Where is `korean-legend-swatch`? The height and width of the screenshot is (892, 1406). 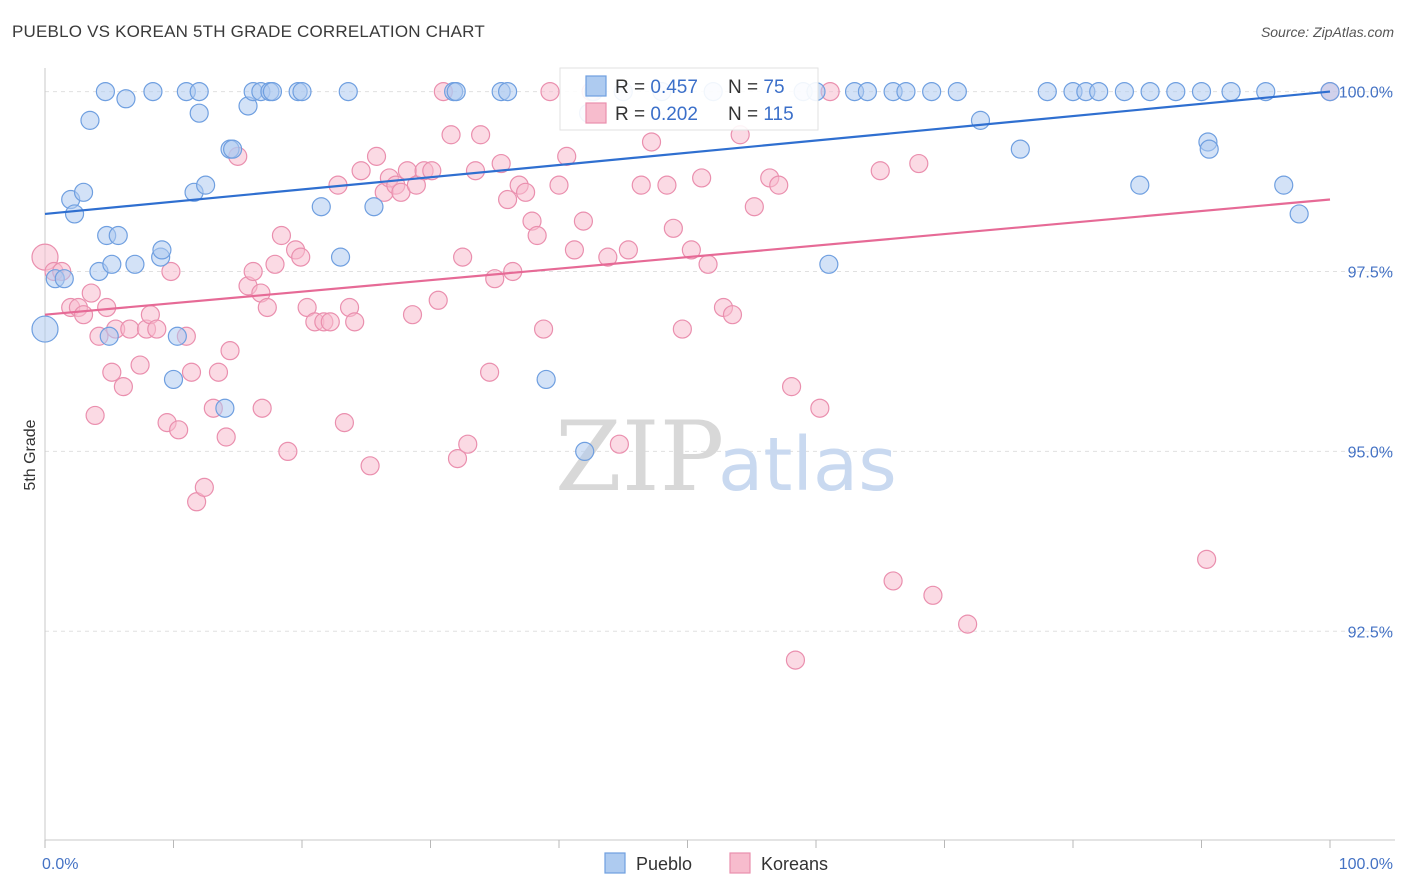
korean-legend-swatch is located at coordinates (596, 113).